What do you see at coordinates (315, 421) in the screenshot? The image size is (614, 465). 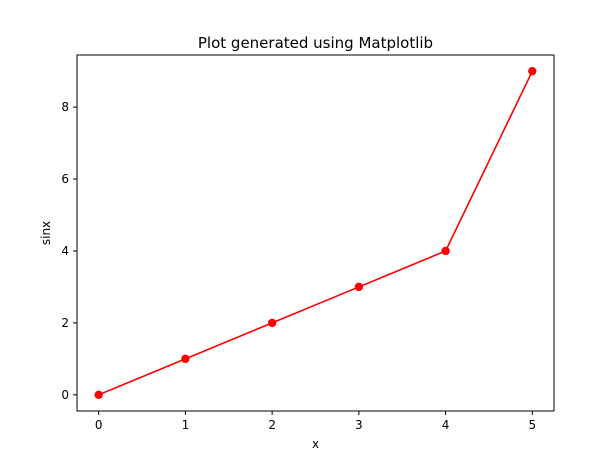 I see `x-axis-ticks: 0 1 2 3 4 5` at bounding box center [315, 421].